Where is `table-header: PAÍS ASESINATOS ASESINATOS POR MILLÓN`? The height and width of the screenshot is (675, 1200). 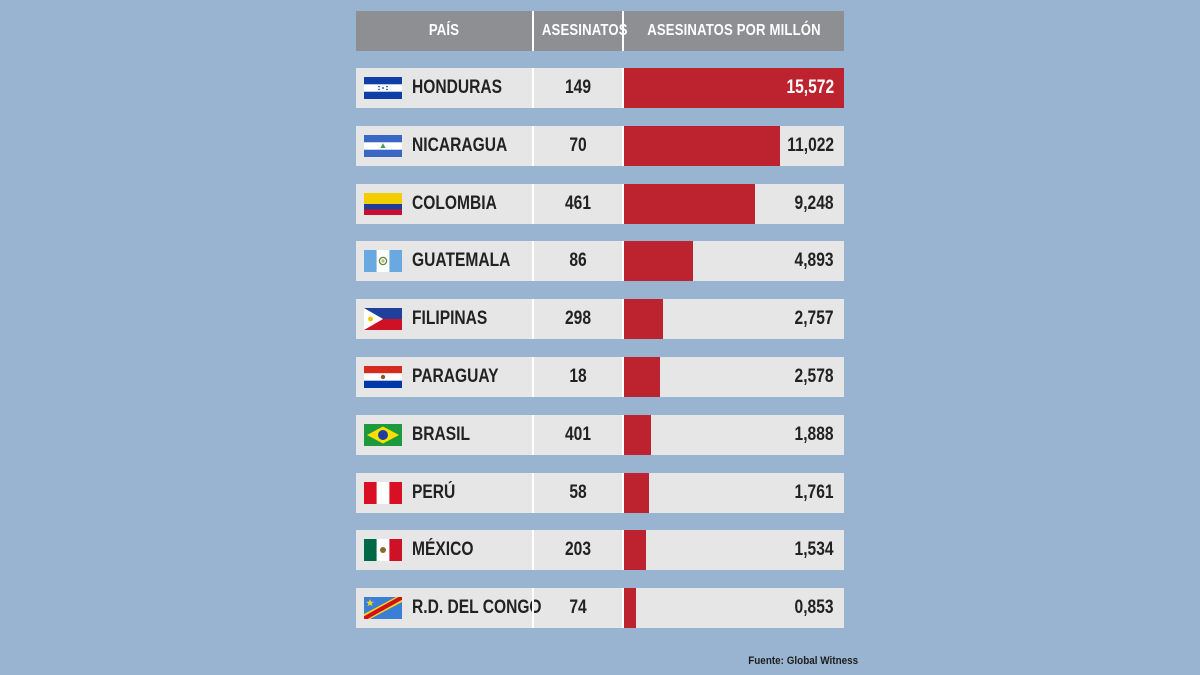
table-header: PAÍS ASESINATOS ASESINATOS POR MILLÓN is located at coordinates (600, 31).